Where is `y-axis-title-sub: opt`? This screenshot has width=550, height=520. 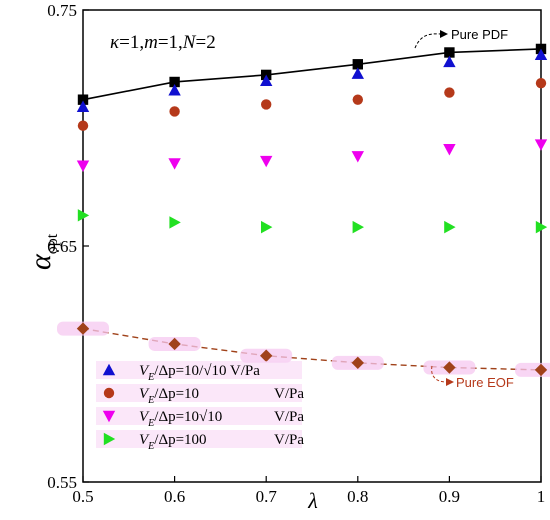 y-axis-title-sub: opt is located at coordinates (52, 243).